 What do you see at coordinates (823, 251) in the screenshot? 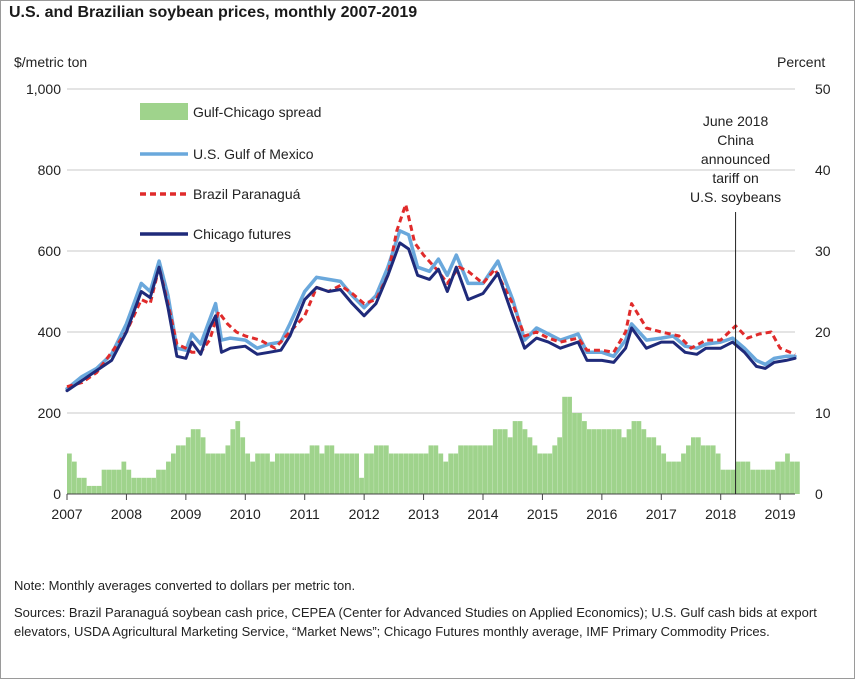
I see `y-right-tick-label: 30` at bounding box center [823, 251].